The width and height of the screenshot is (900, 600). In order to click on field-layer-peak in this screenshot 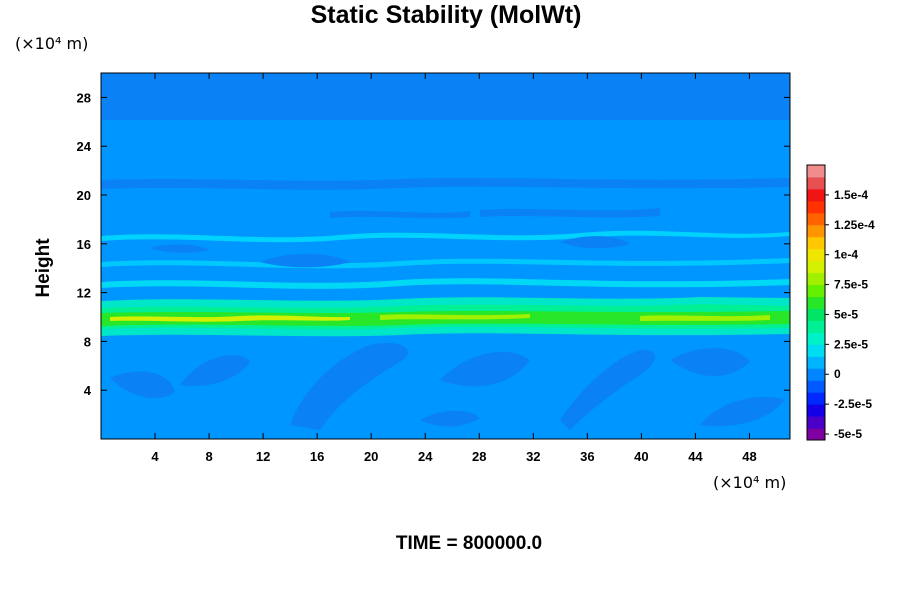, I will do `click(230, 318)`.